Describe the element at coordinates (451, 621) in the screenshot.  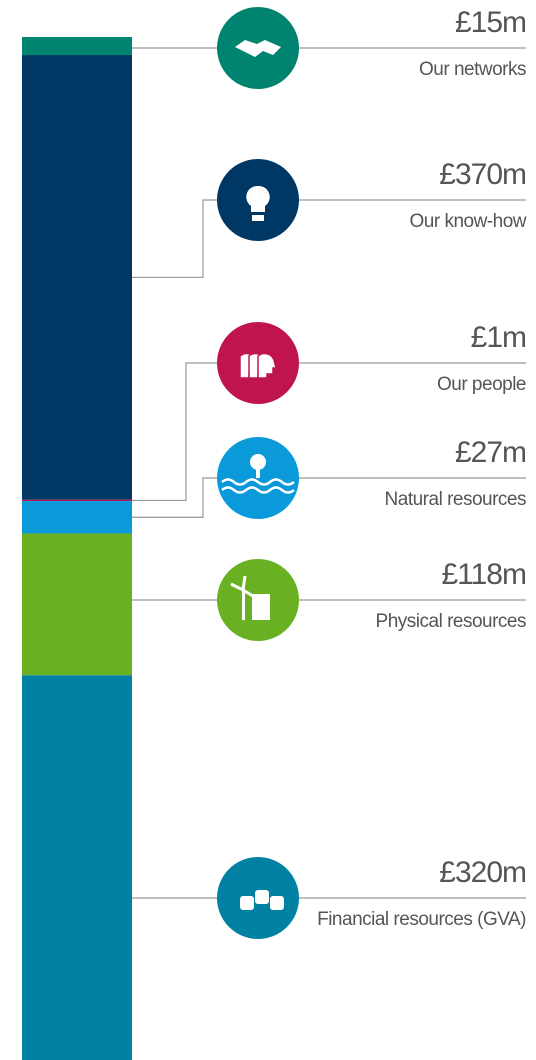
I see `category-label: Physical resources` at that location.